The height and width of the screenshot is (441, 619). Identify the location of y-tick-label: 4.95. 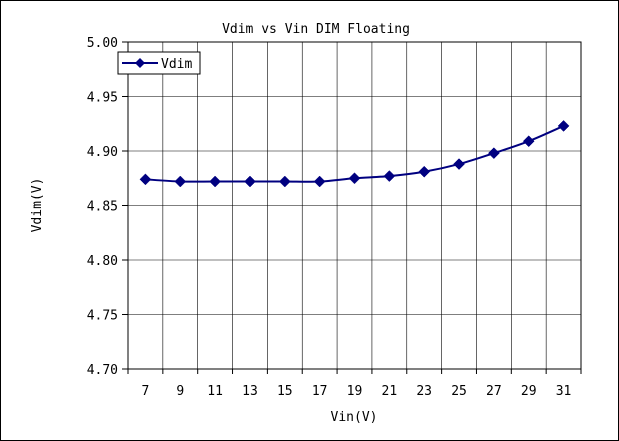
(102, 98).